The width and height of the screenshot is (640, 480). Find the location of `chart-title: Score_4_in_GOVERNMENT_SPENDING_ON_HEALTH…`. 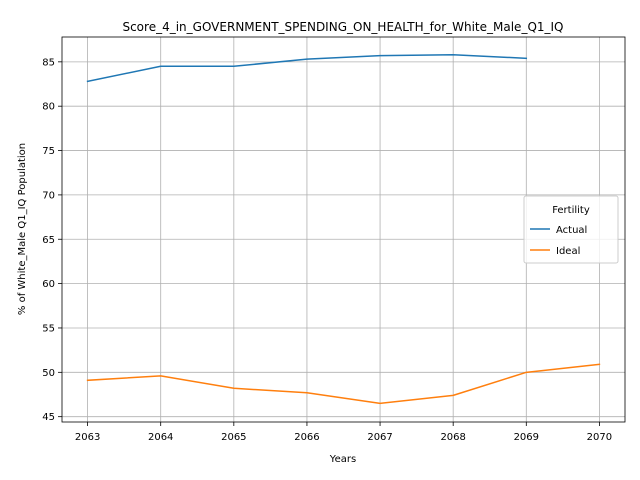

chart-title: Score_4_in_GOVERNMENT_SPENDING_ON_HEALTH… is located at coordinates (342, 27).